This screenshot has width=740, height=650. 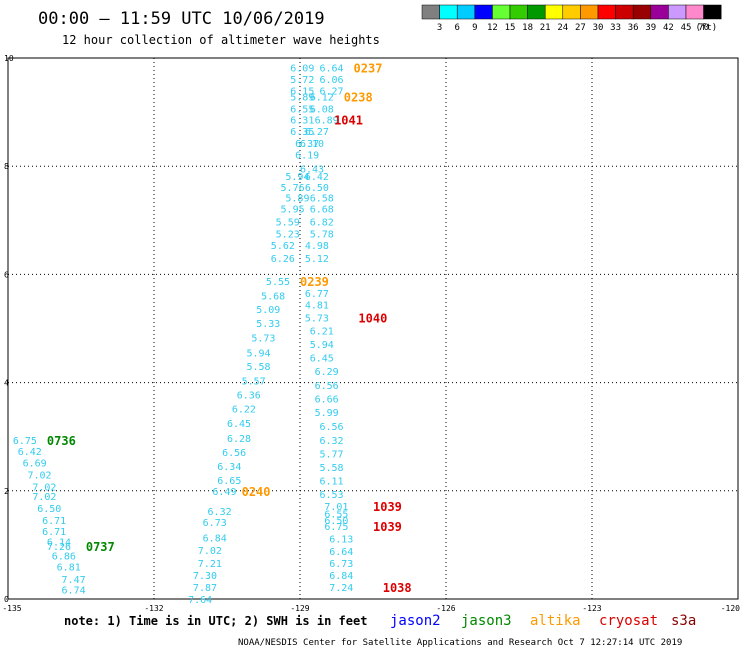 What do you see at coordinates (100, 547) in the screenshot?
I see `pass-time-label: 0737` at bounding box center [100, 547].